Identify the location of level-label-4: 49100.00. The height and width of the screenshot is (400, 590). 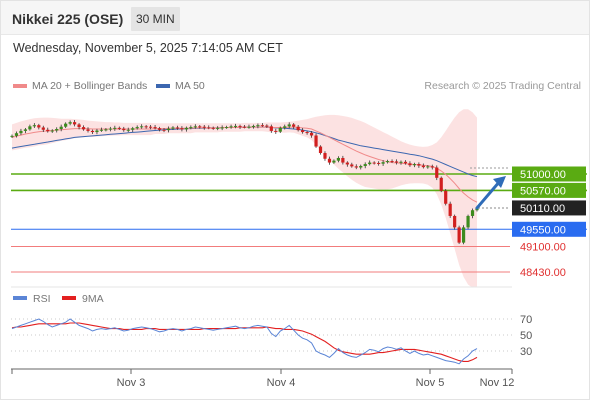
(543, 247).